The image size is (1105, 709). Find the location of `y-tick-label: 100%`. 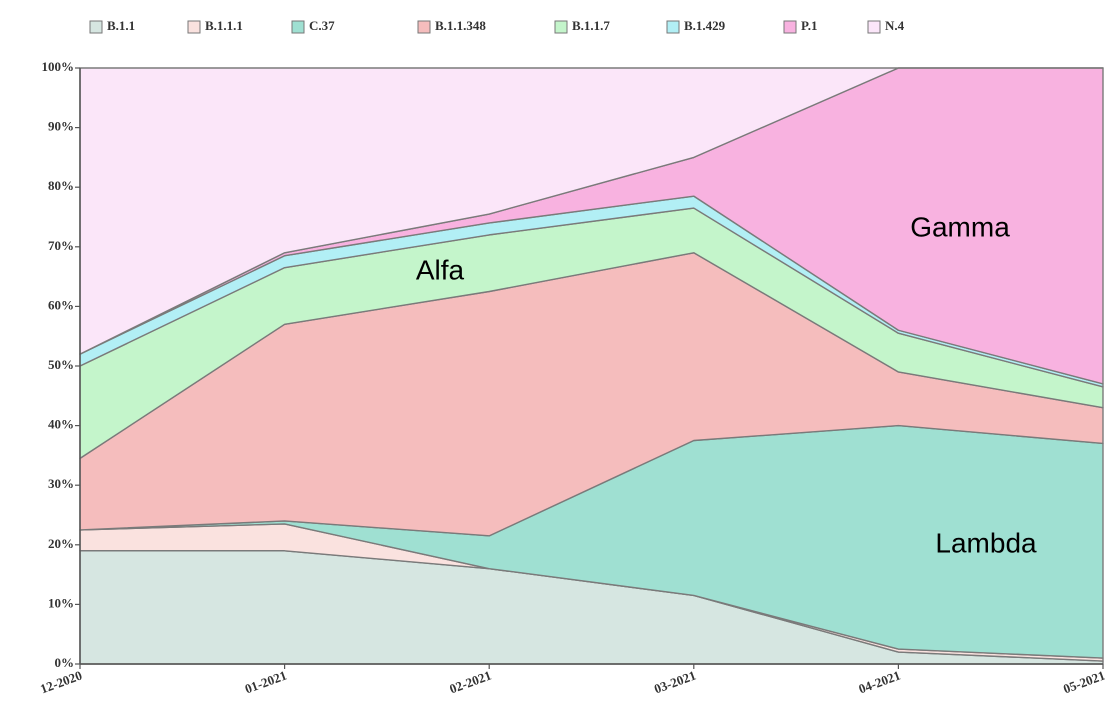

y-tick-label: 100% is located at coordinates (58, 66).